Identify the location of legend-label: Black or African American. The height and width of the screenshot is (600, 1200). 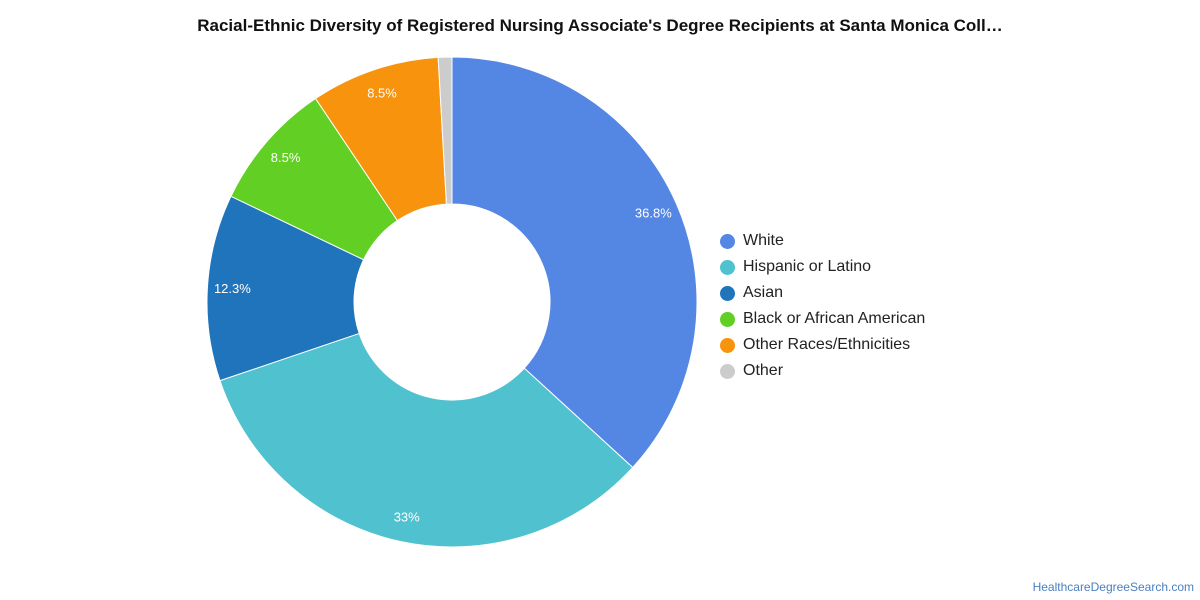
(834, 318).